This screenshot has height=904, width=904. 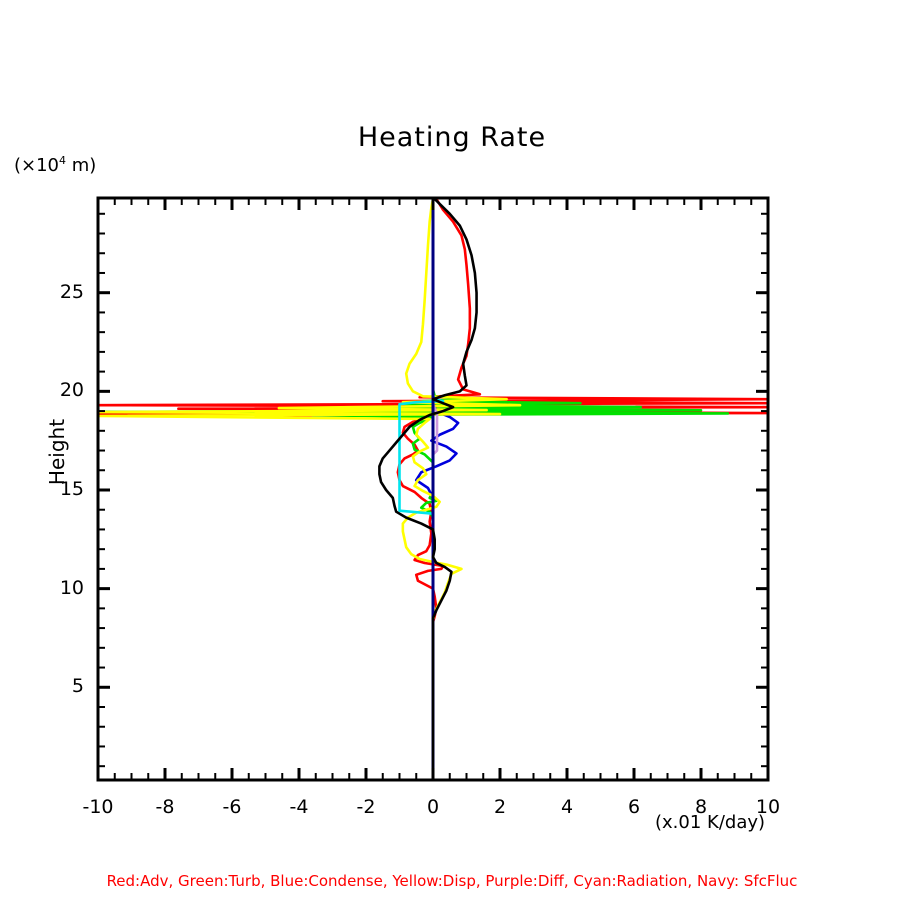 I want to click on y-tick-label: 25, so click(x=71, y=291).